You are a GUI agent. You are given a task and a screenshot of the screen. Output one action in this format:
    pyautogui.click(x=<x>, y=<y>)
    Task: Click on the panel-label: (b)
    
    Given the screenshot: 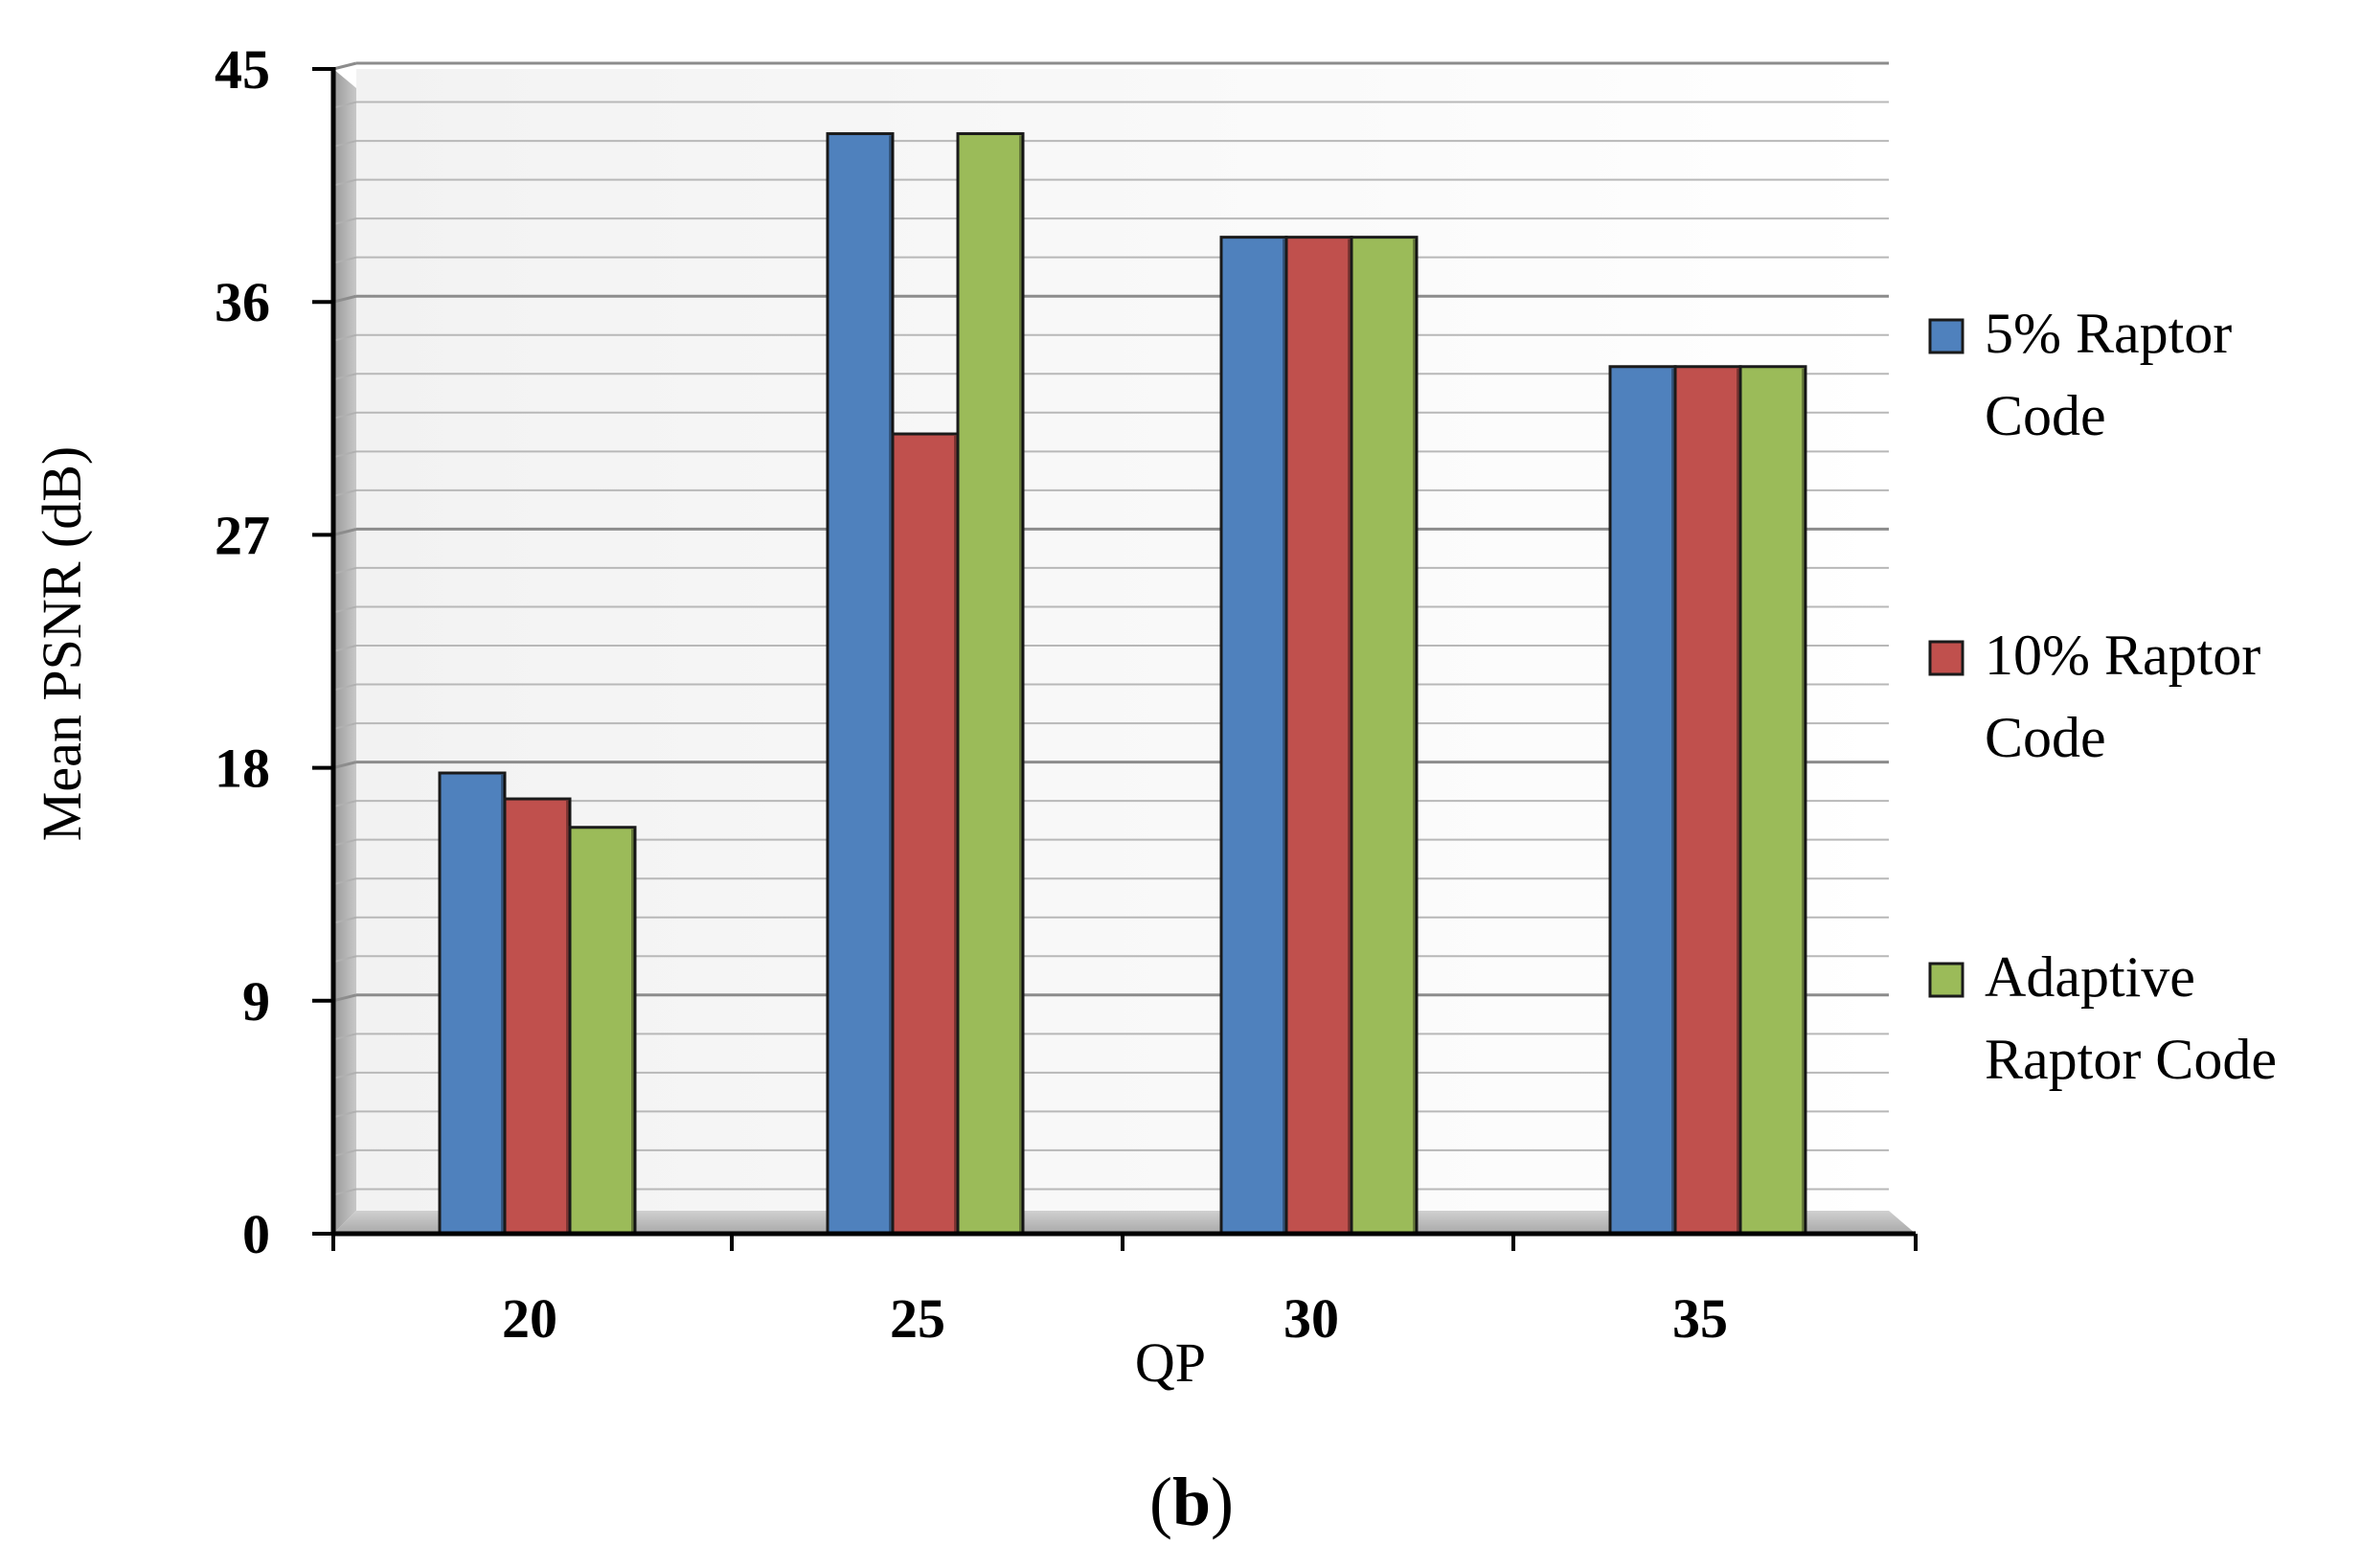 What is the action you would take?
    pyautogui.click(x=1191, y=1502)
    